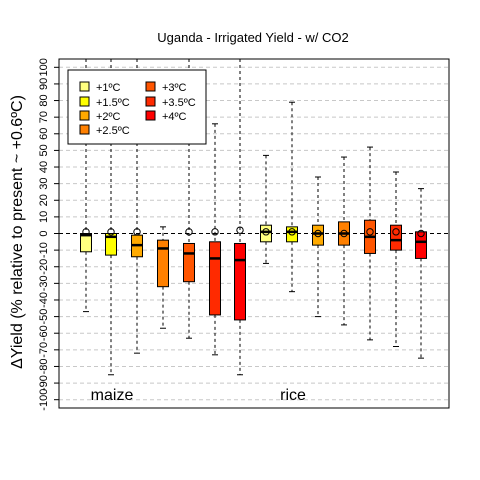 This screenshot has height=480, width=480. What do you see at coordinates (44, 300) in the screenshot?
I see `y-tick-label: -40` at bounding box center [44, 300].